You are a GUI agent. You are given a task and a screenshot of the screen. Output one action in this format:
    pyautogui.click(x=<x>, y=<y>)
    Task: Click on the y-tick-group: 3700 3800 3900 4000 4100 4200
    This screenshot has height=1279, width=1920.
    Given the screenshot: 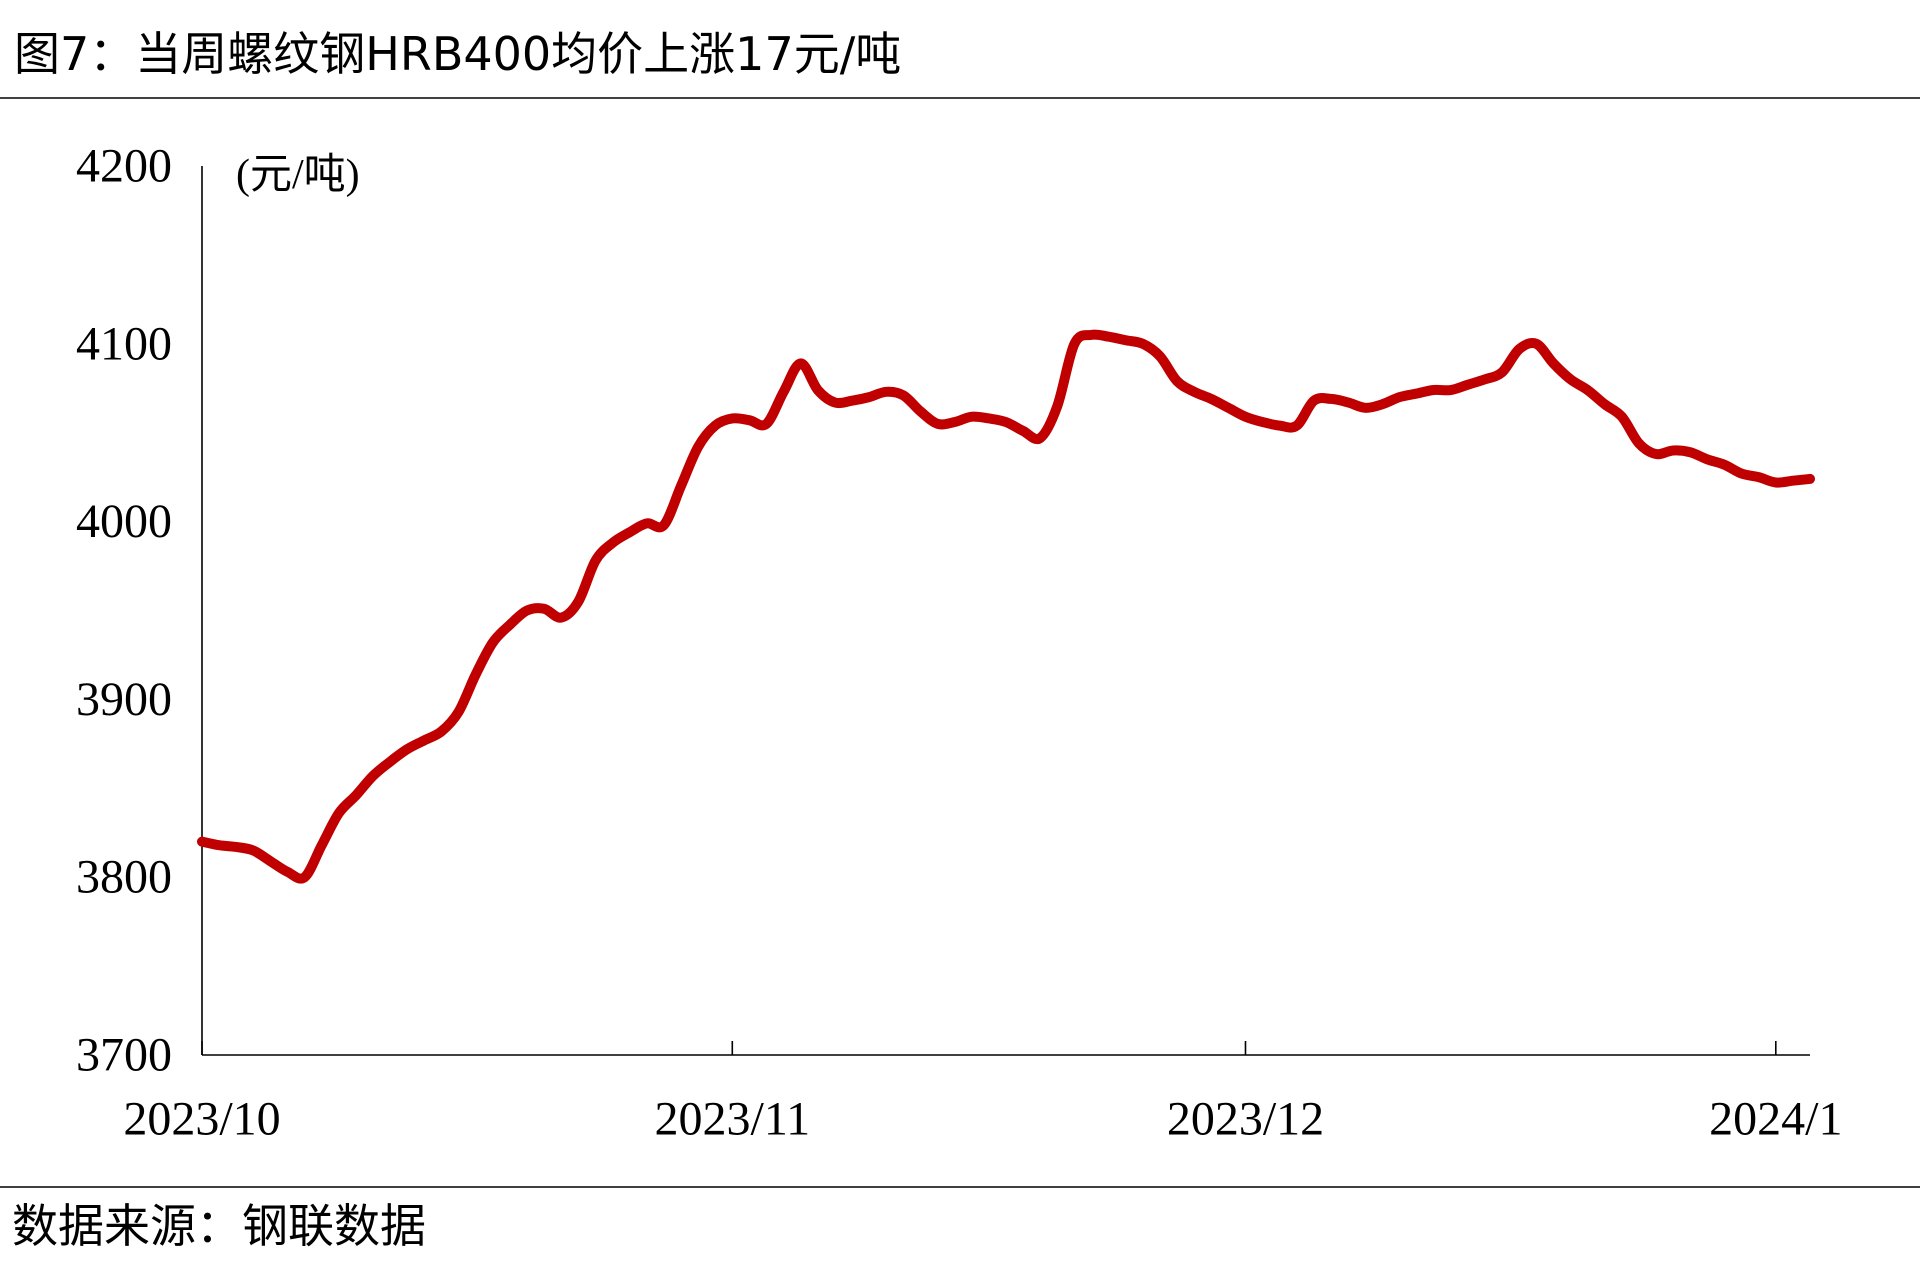 What is the action you would take?
    pyautogui.click(x=124, y=611)
    